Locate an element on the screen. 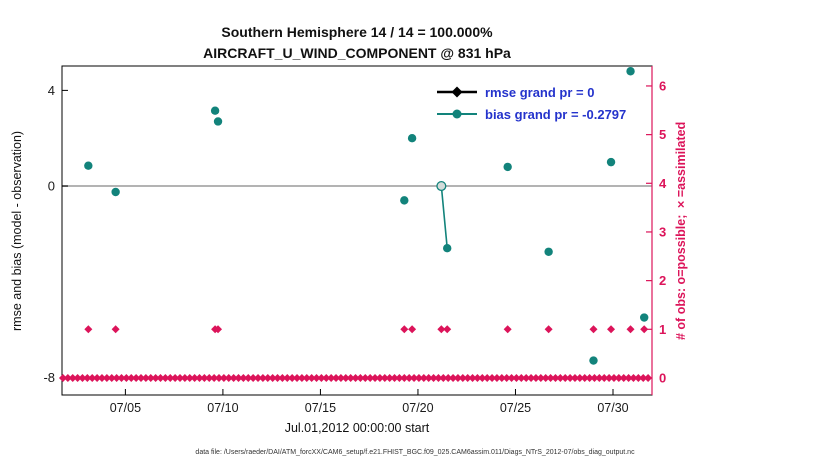  y-right-tick-label: 0 is located at coordinates (662, 377).